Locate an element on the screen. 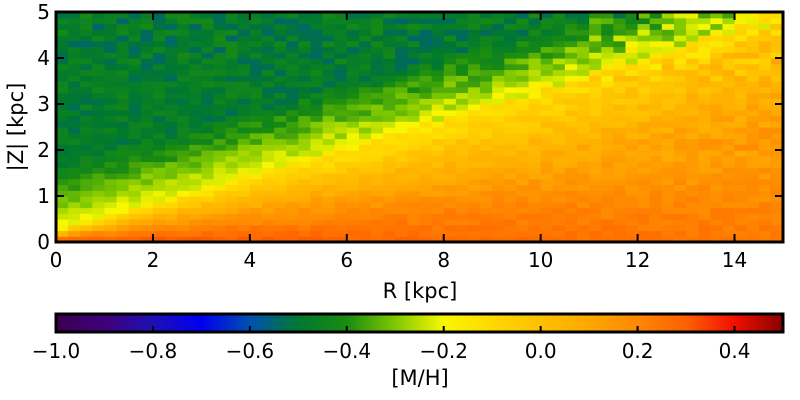 The width and height of the screenshot is (800, 400). x-tick-label: 10 is located at coordinates (540, 260).